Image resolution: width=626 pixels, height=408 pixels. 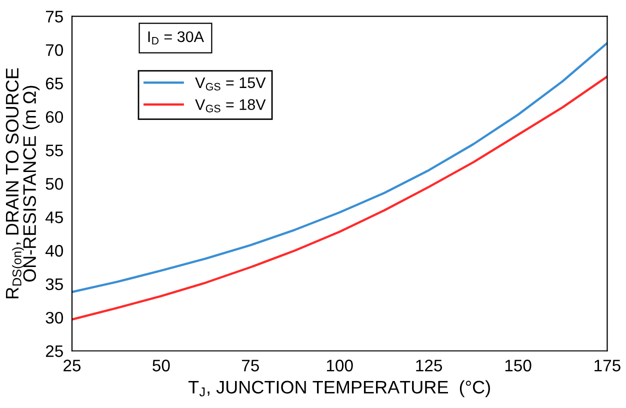 What do you see at coordinates (54, 150) in the screenshot?
I see `y-tick-label: 55` at bounding box center [54, 150].